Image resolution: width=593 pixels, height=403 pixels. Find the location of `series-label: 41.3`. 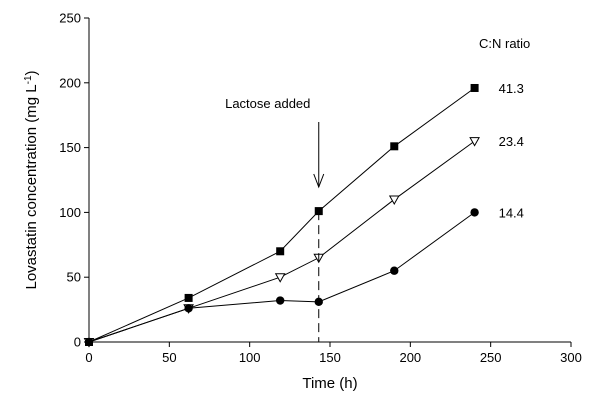

series-label: 41.3 is located at coordinates (511, 88).